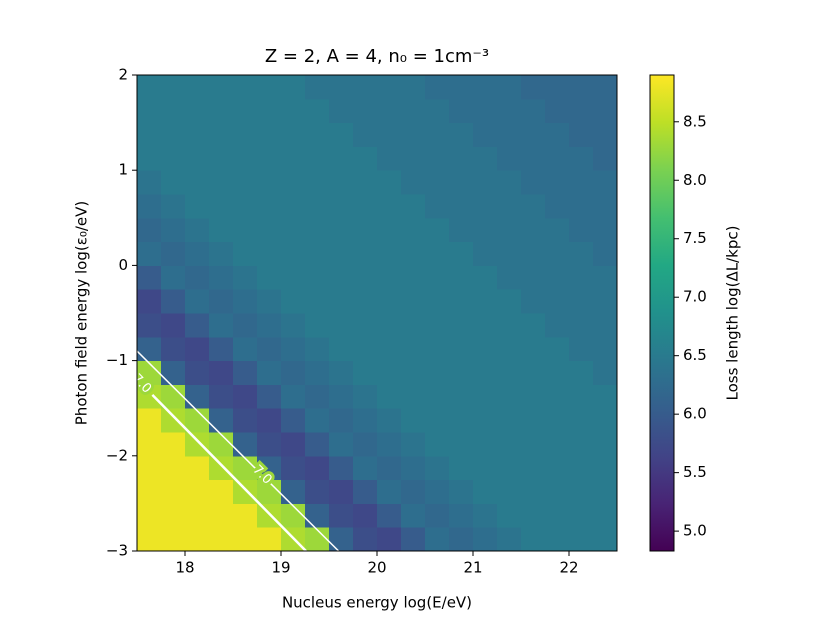  Describe the element at coordinates (695, 297) in the screenshot. I see `colorbar-tick-label: 7.0` at that location.